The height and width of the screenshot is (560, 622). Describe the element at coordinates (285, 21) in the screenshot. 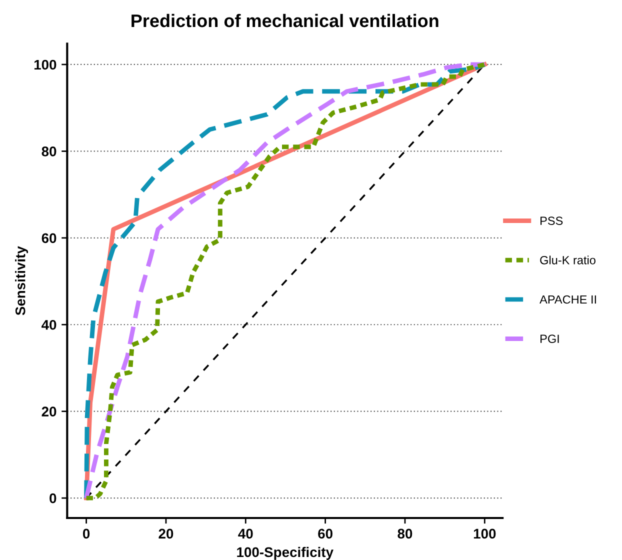

I see `chart-title: Prediction of mechanical ventilation` at that location.